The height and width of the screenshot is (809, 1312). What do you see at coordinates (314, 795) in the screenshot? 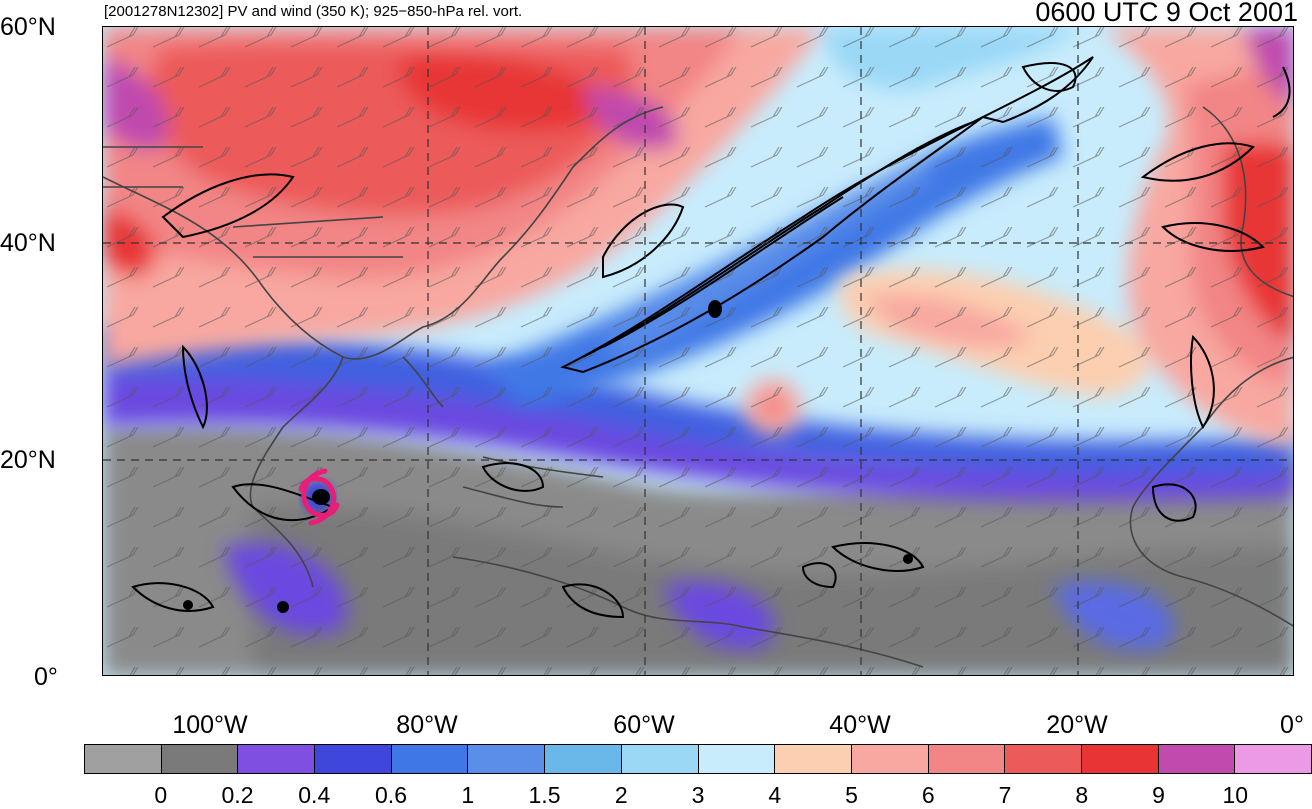
I see `colorbar-label: 0.4` at bounding box center [314, 795].